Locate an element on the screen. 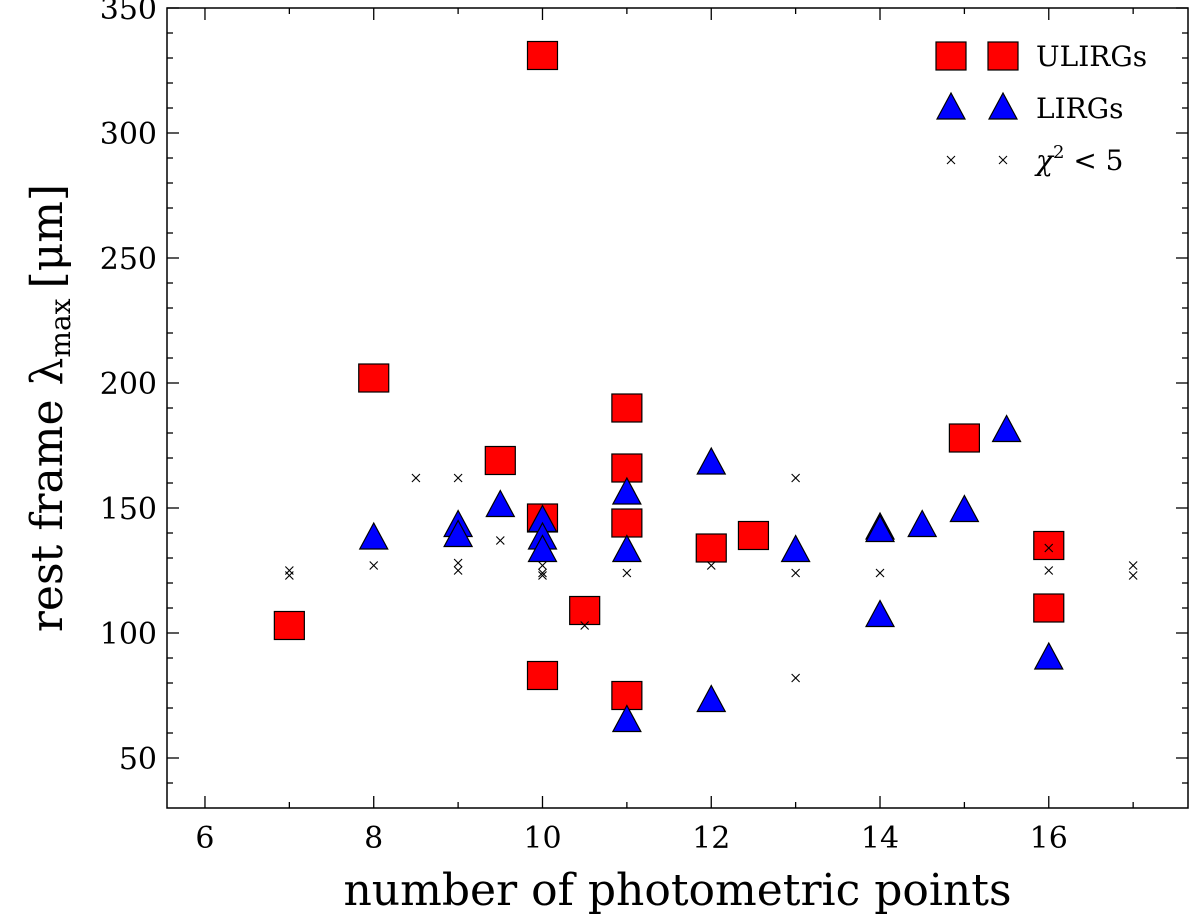 The image size is (1200, 920). y-tick-label: 150 is located at coordinates (128, 509).